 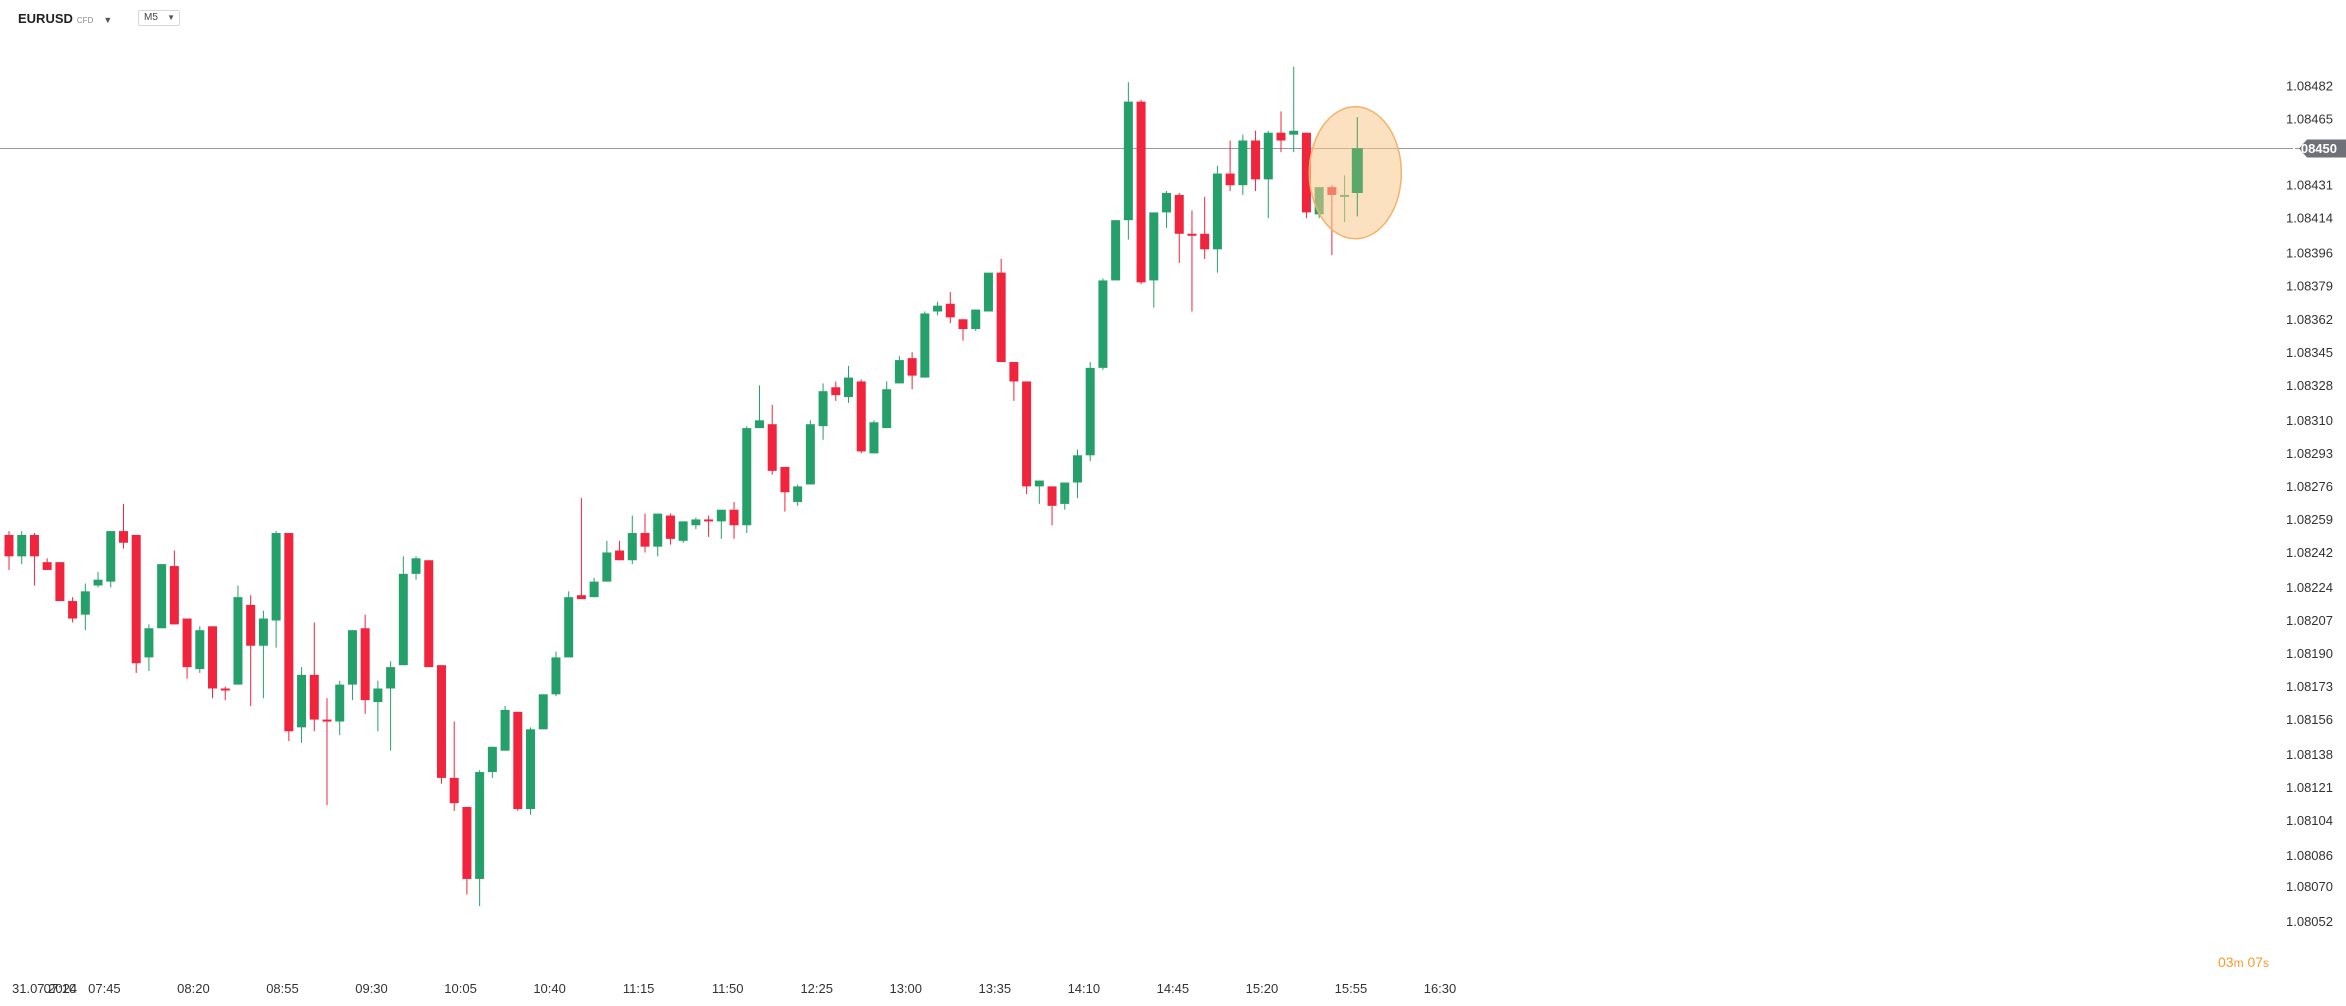 What do you see at coordinates (85, 20) in the screenshot?
I see `symbol-tag: CFD` at bounding box center [85, 20].